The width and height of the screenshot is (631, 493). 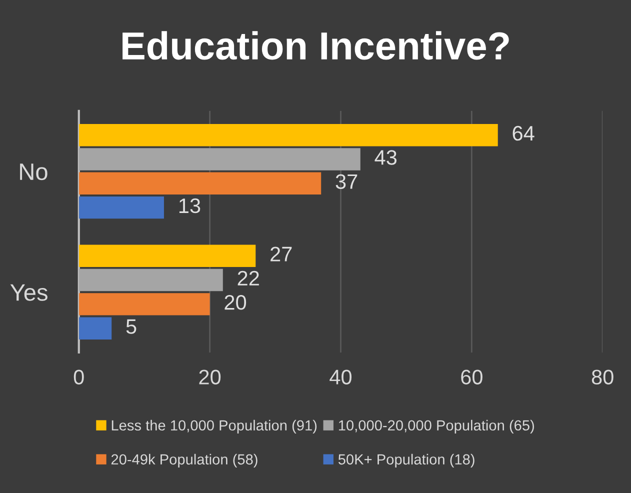 I want to click on x-tick-label: 0, so click(x=79, y=377).